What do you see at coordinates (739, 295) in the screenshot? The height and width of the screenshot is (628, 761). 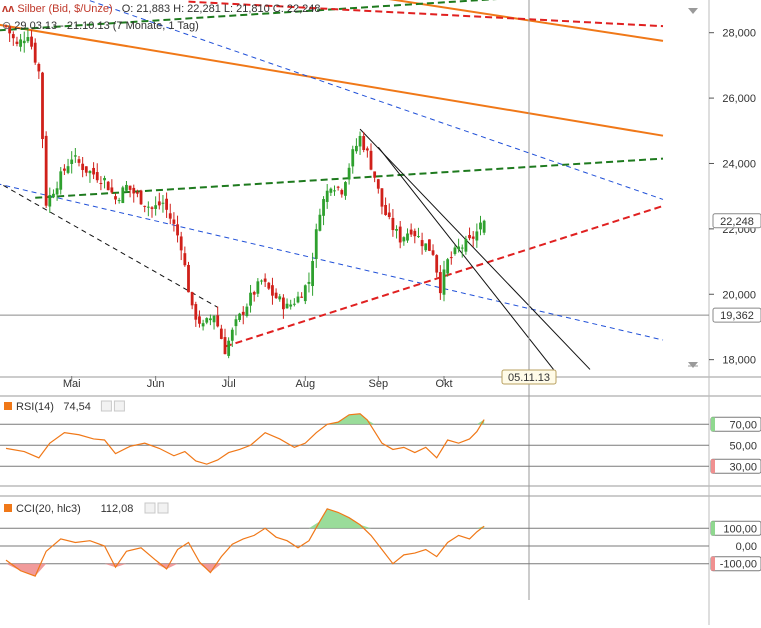 I see `price-tick-label: 20,000` at bounding box center [739, 295].